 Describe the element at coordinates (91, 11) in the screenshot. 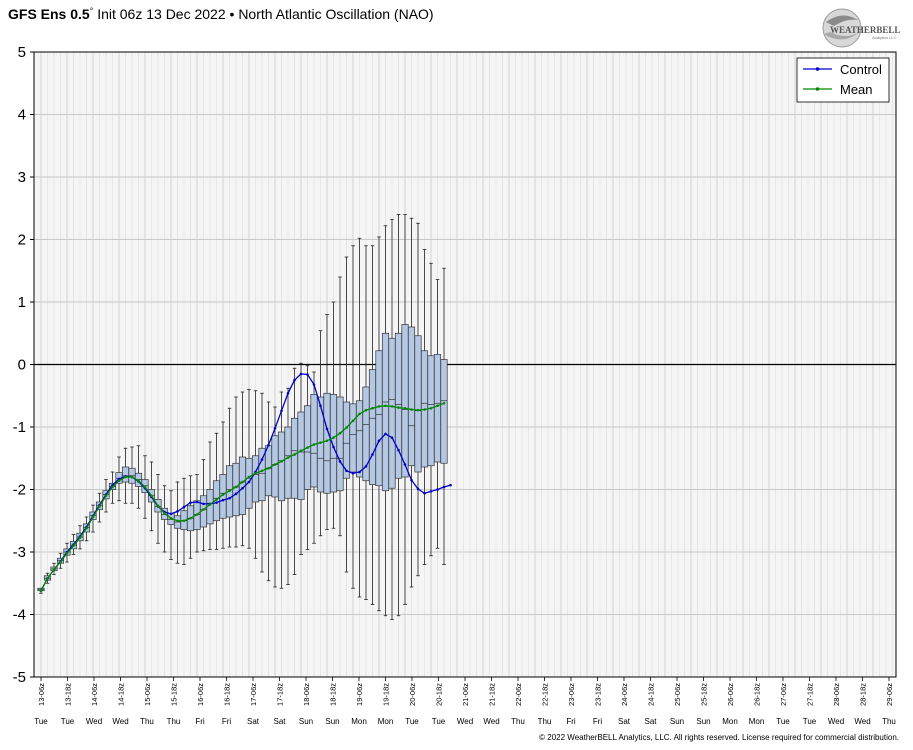

I see `degree-symbol: °` at that location.